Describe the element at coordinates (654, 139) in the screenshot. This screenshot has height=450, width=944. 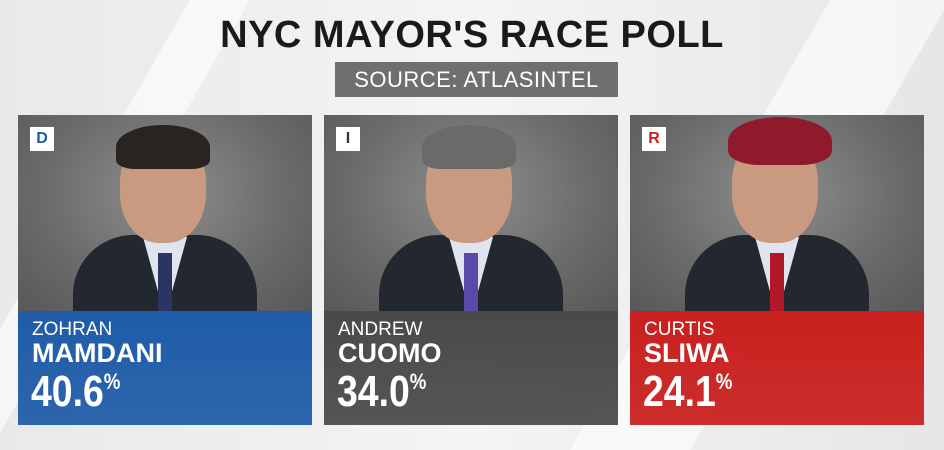
I see `party-badge: R` at that location.